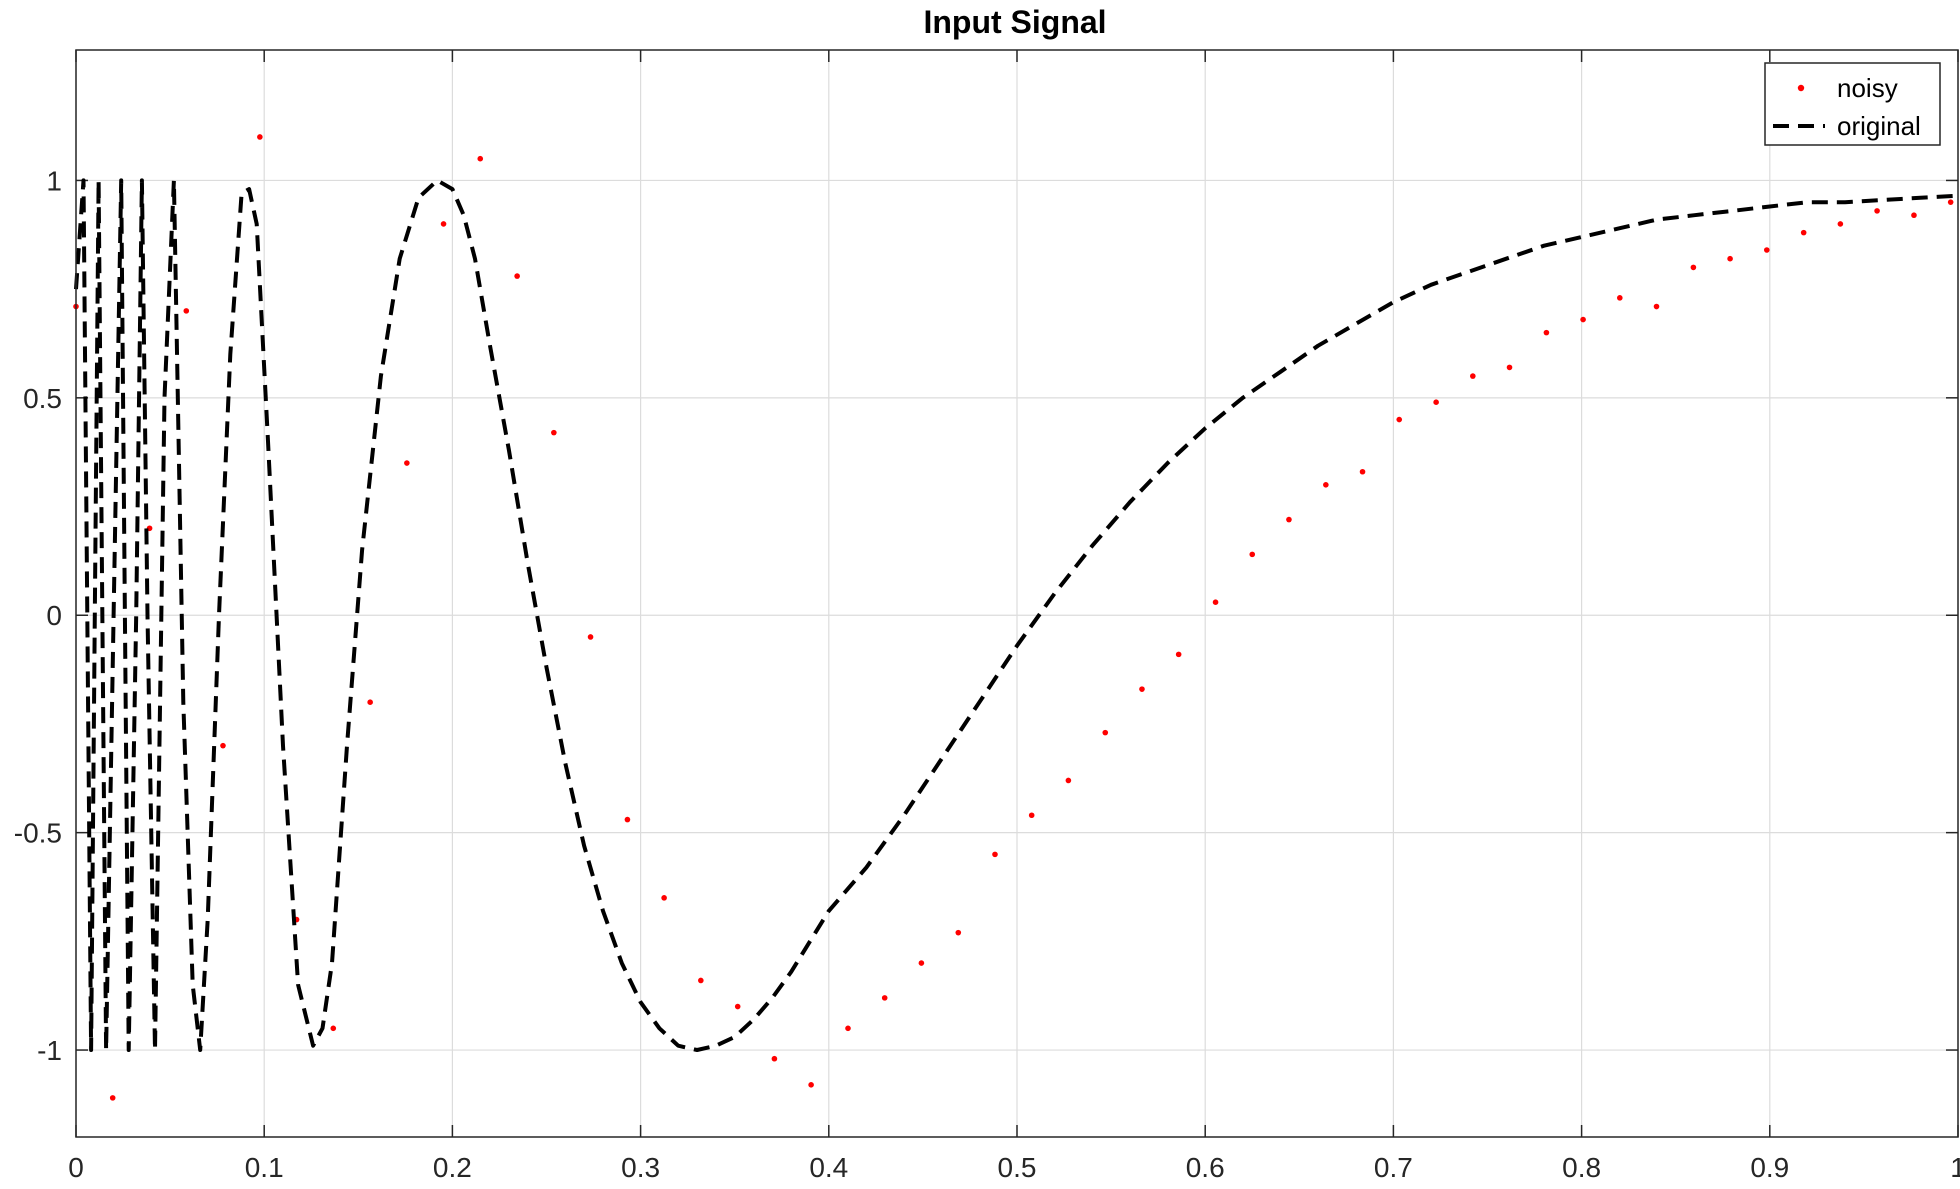  What do you see at coordinates (1955, 1167) in the screenshot?
I see `x-tick-label-10: 1` at bounding box center [1955, 1167].